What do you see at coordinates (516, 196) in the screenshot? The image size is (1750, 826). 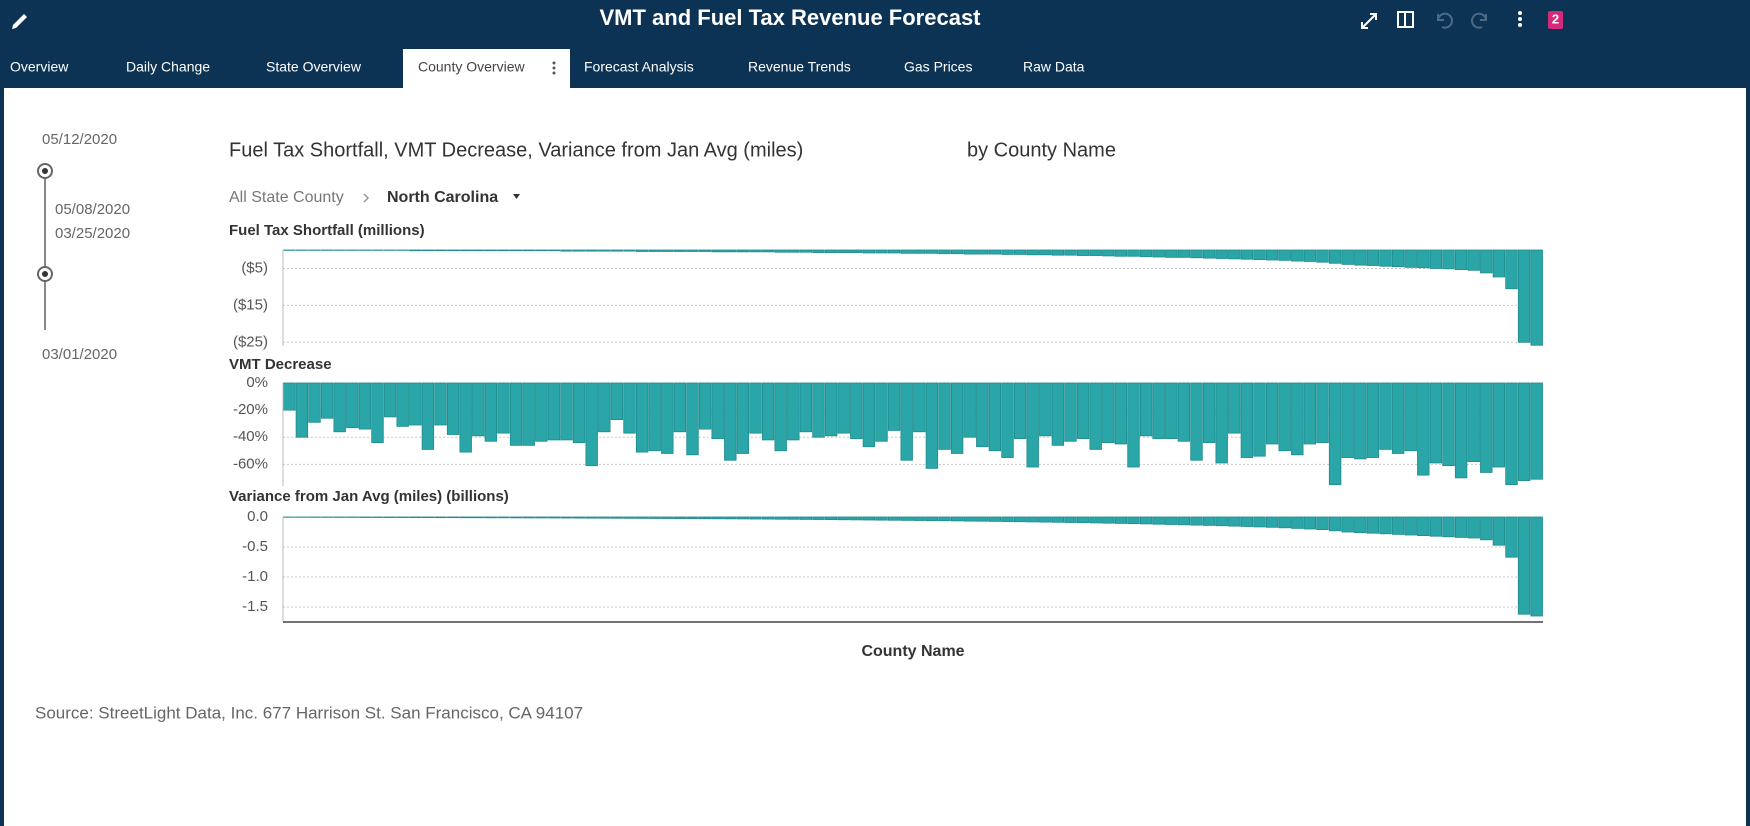 I see `dropdown-arrow` at bounding box center [516, 196].